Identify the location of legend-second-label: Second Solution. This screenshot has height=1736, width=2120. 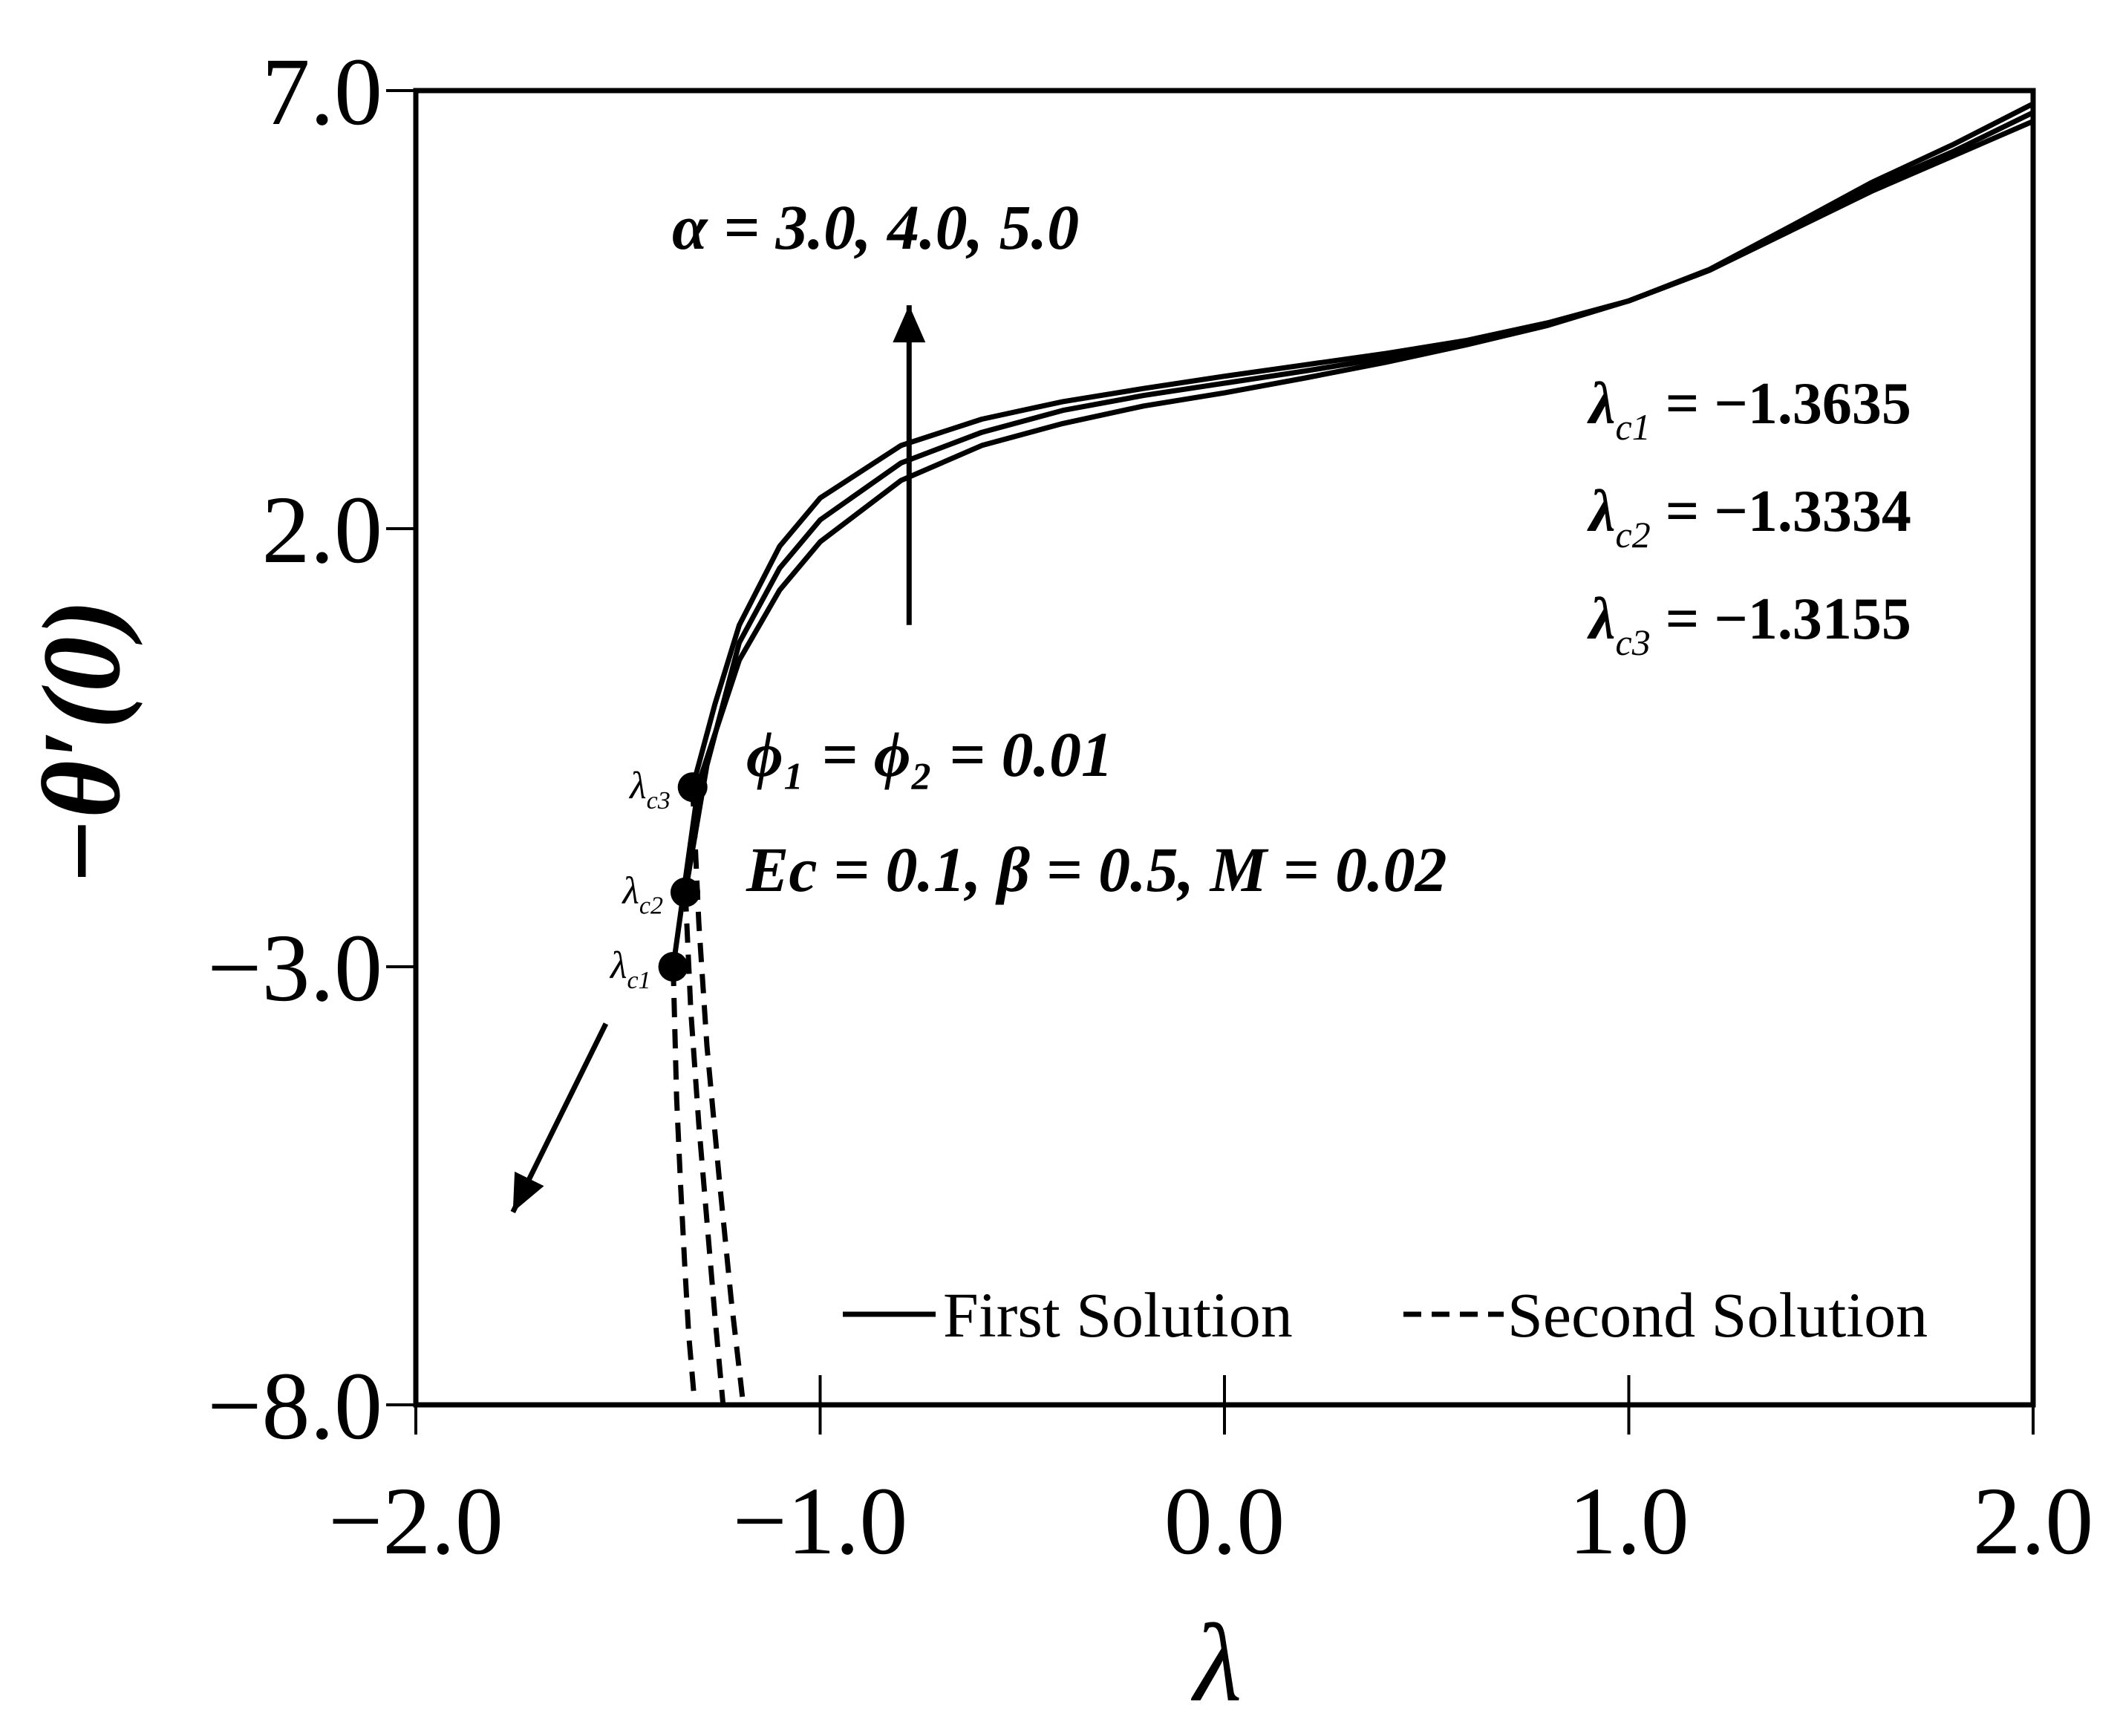
(1717, 1315).